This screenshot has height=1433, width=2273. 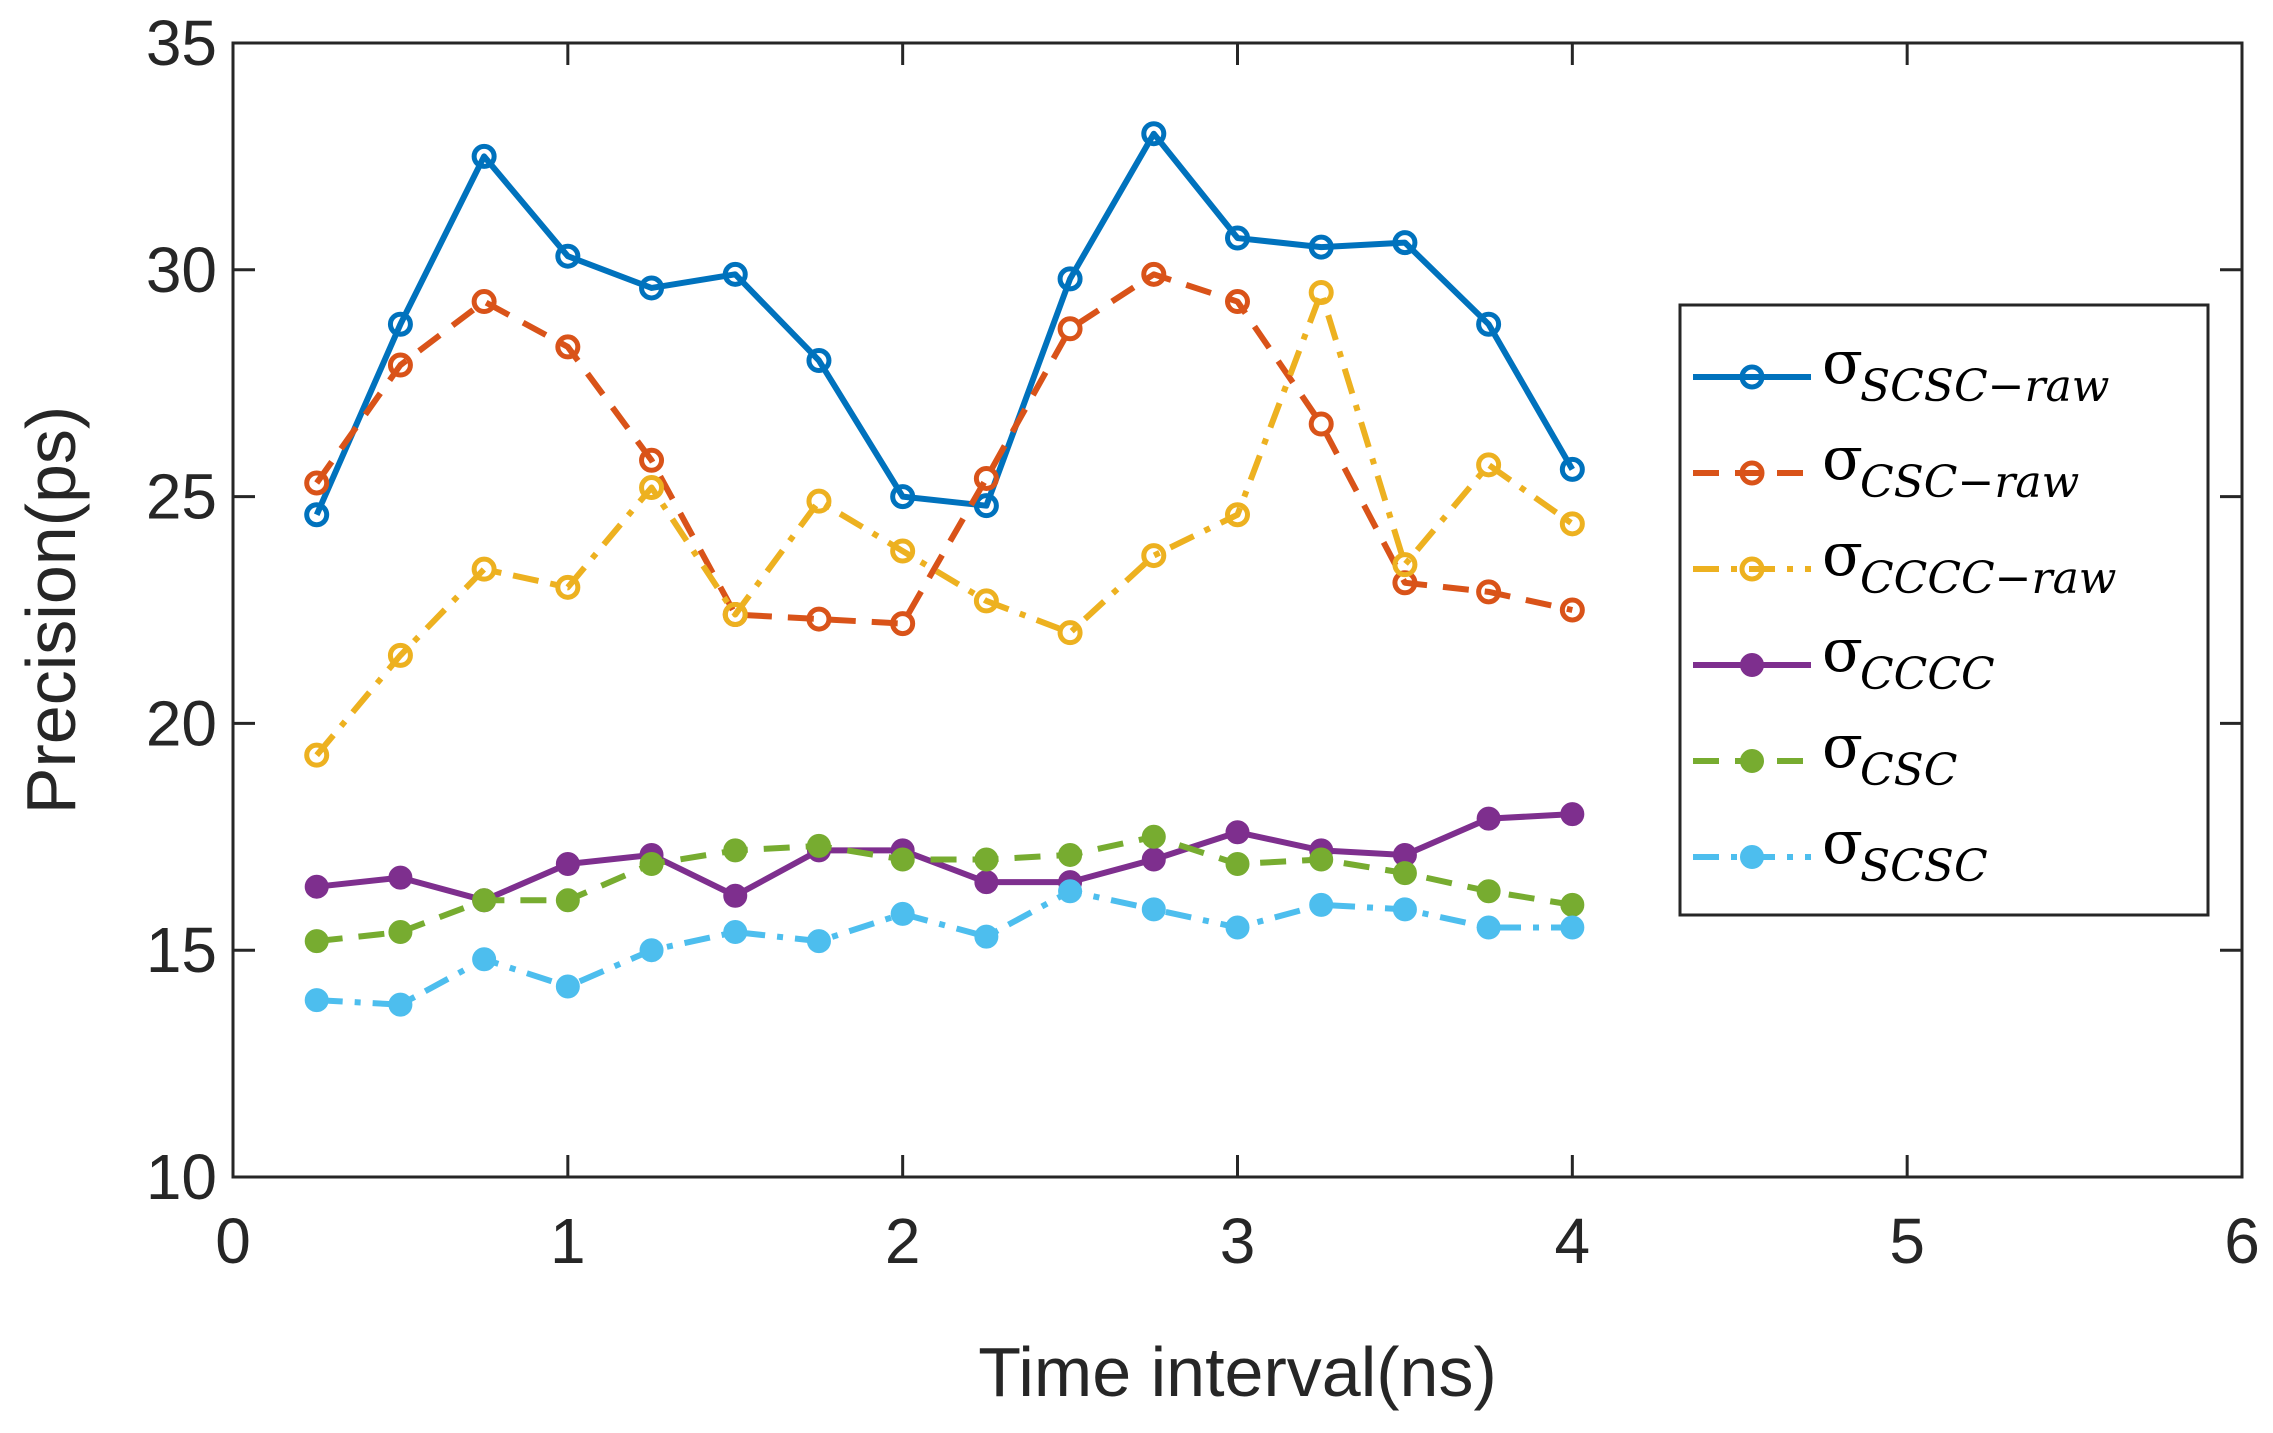 I want to click on legend-box, so click(x=1944, y=610).